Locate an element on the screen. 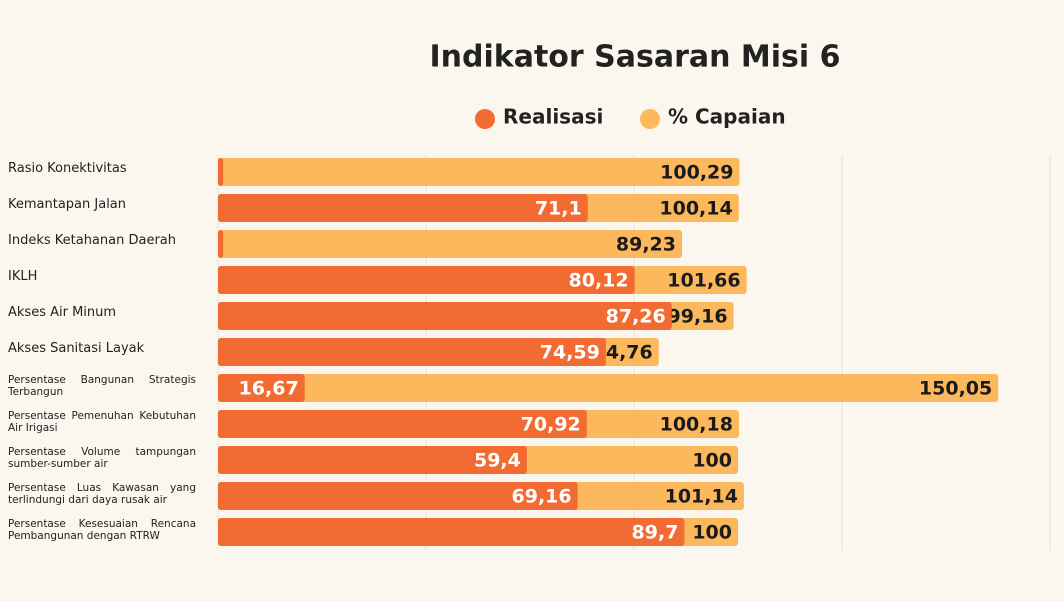 This screenshot has height=601, width=1064. chart-title: Indikator Sasaran Misi 6 is located at coordinates (634, 57).